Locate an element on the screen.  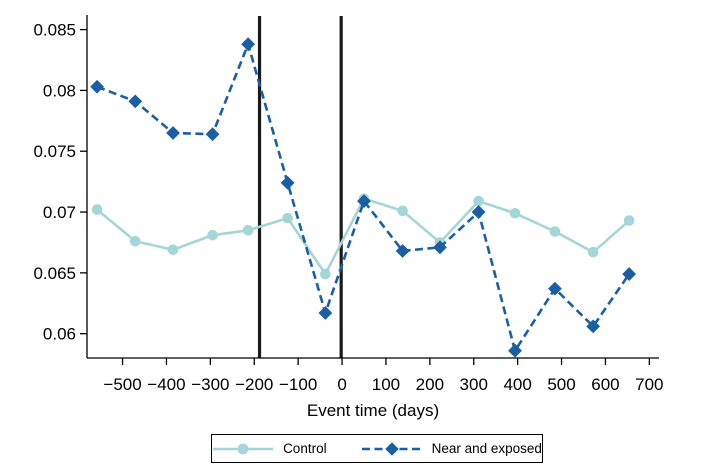
x-tick-label: −300 is located at coordinates (210, 384).